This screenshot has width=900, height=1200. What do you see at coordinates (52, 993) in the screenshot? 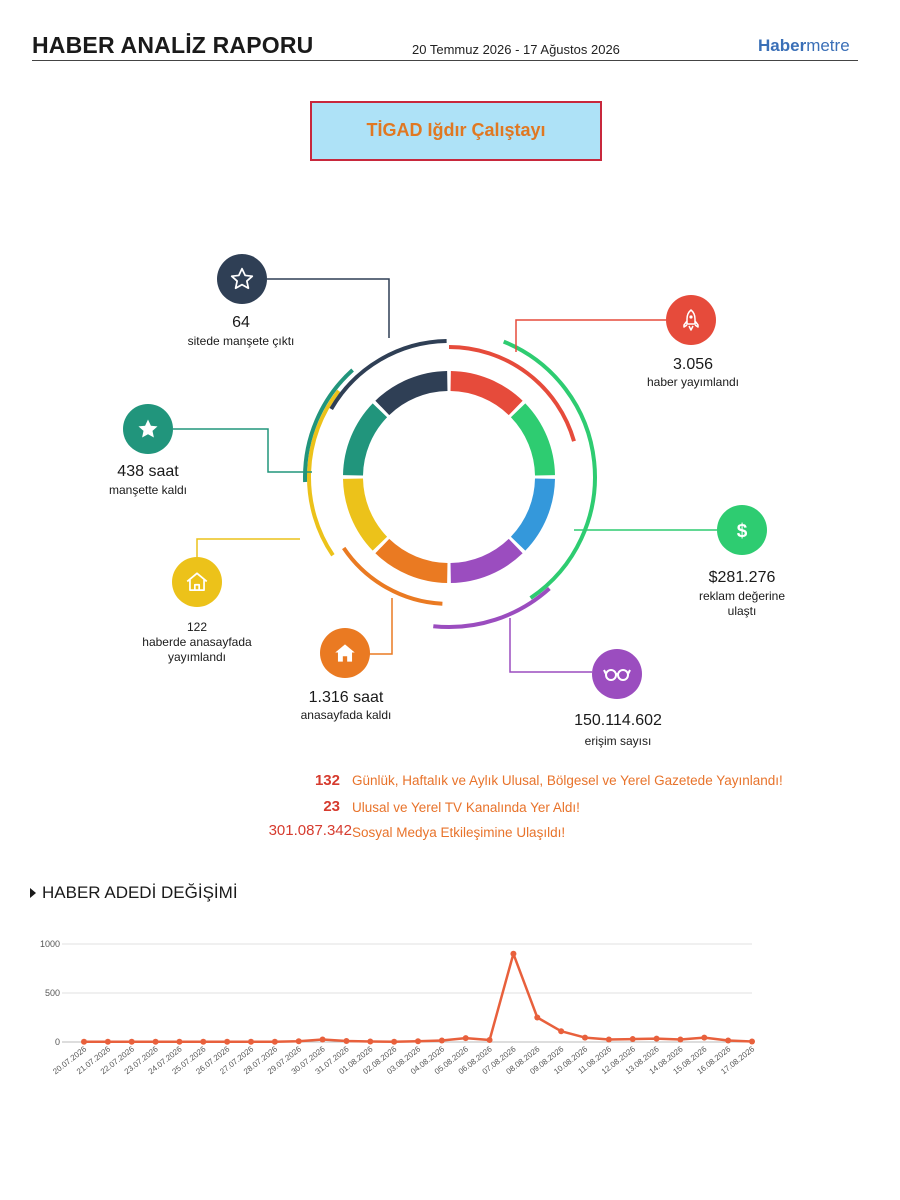
I see `y-tick-label: 500` at bounding box center [52, 993].